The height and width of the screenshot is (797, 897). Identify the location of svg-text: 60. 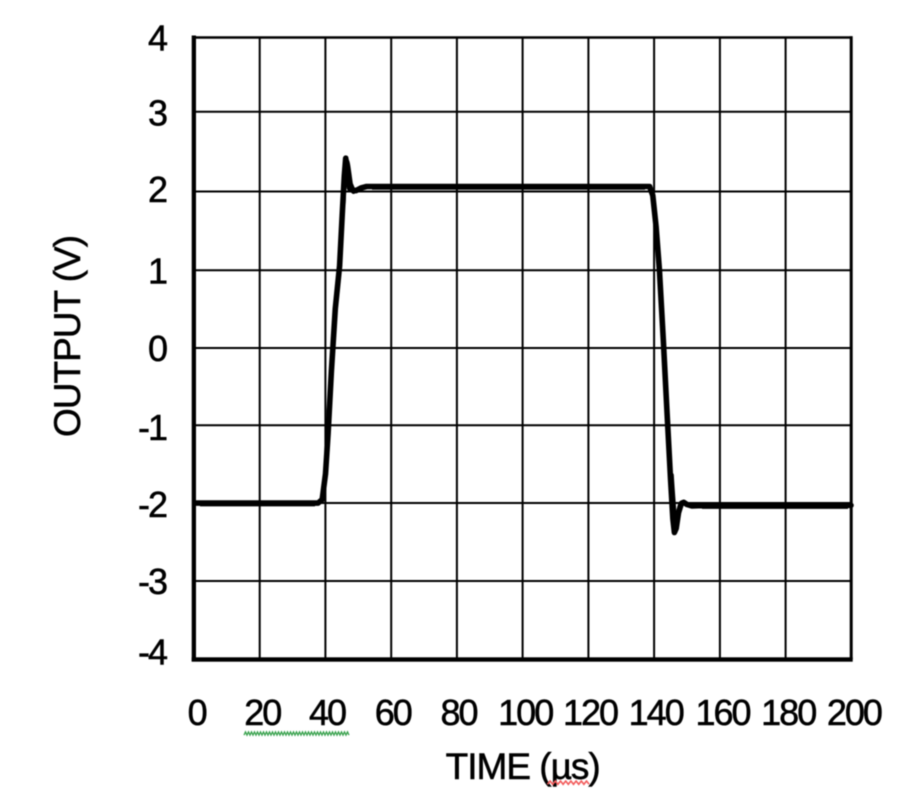
(393, 712).